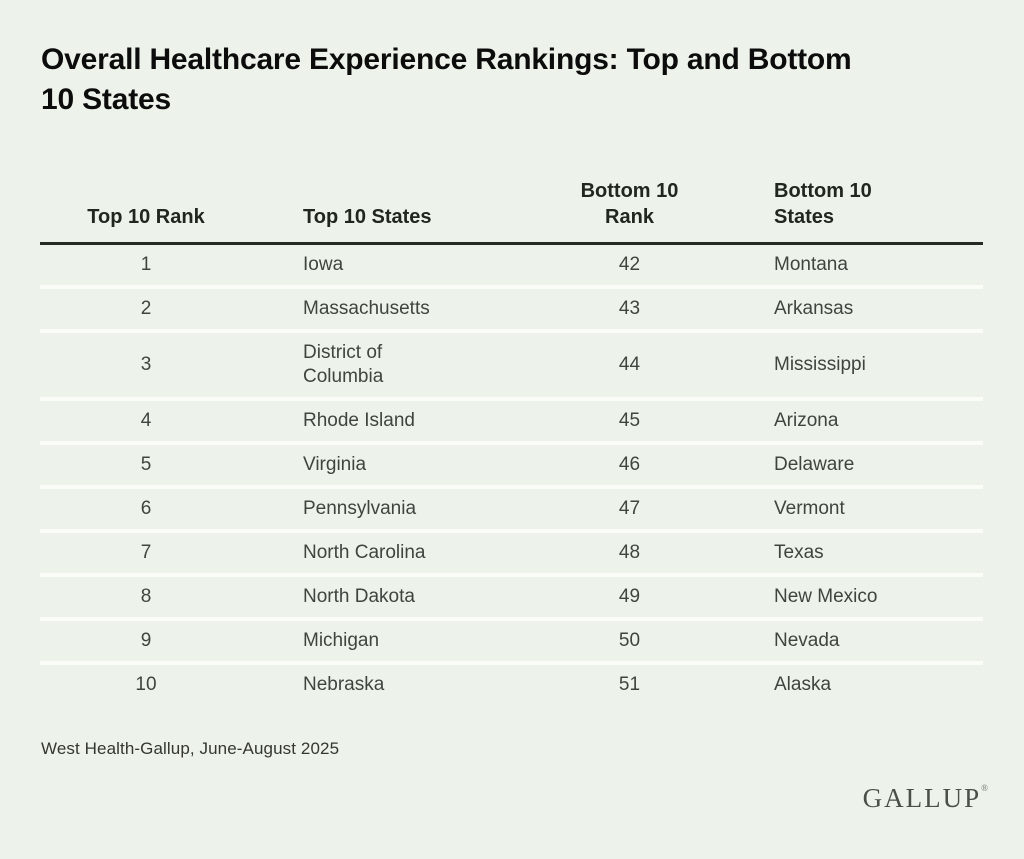 The width and height of the screenshot is (1024, 859). What do you see at coordinates (366, 308) in the screenshot?
I see `top-state-value: Massachusetts` at bounding box center [366, 308].